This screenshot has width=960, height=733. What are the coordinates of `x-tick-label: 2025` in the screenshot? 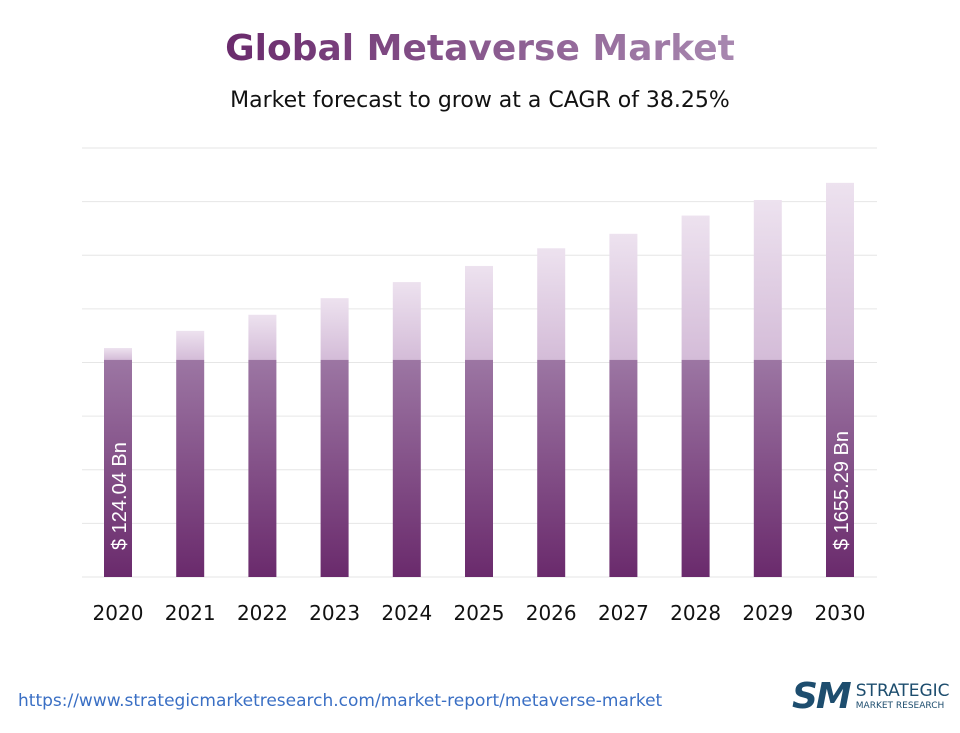 It's located at (479, 613).